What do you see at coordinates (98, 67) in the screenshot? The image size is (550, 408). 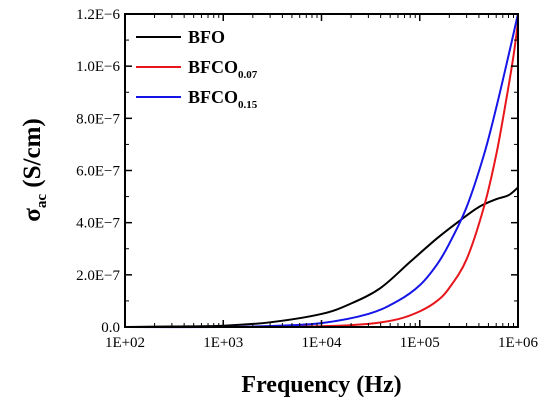 I see `y-tick-label: 1.0E−6` at bounding box center [98, 67].